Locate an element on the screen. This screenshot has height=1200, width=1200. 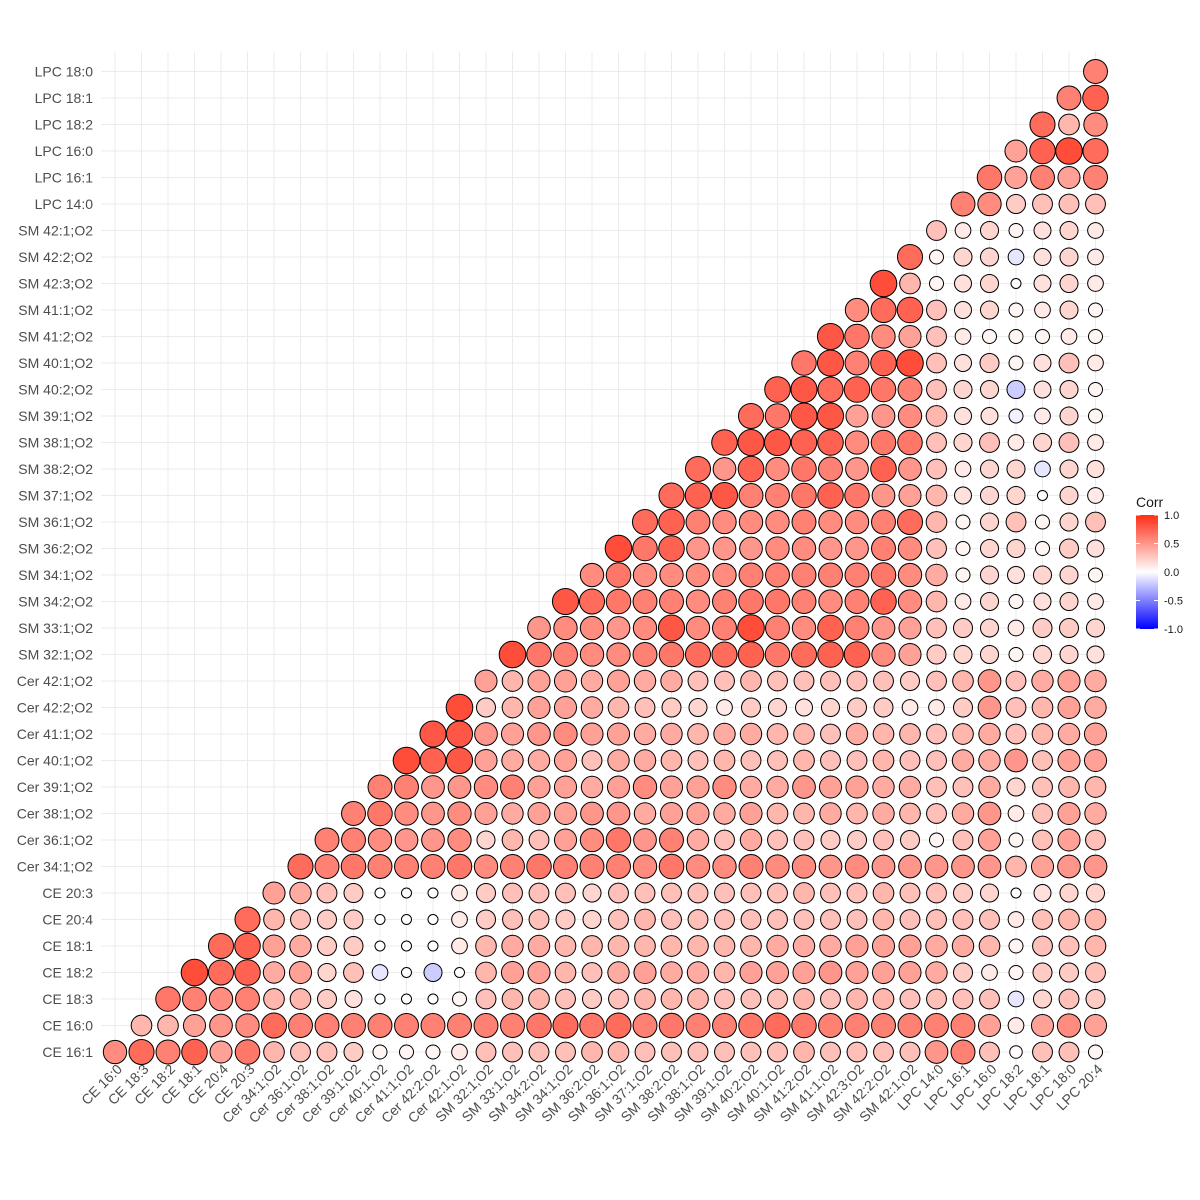
y-tick-label: CE 16:0 is located at coordinates (67, 1026).